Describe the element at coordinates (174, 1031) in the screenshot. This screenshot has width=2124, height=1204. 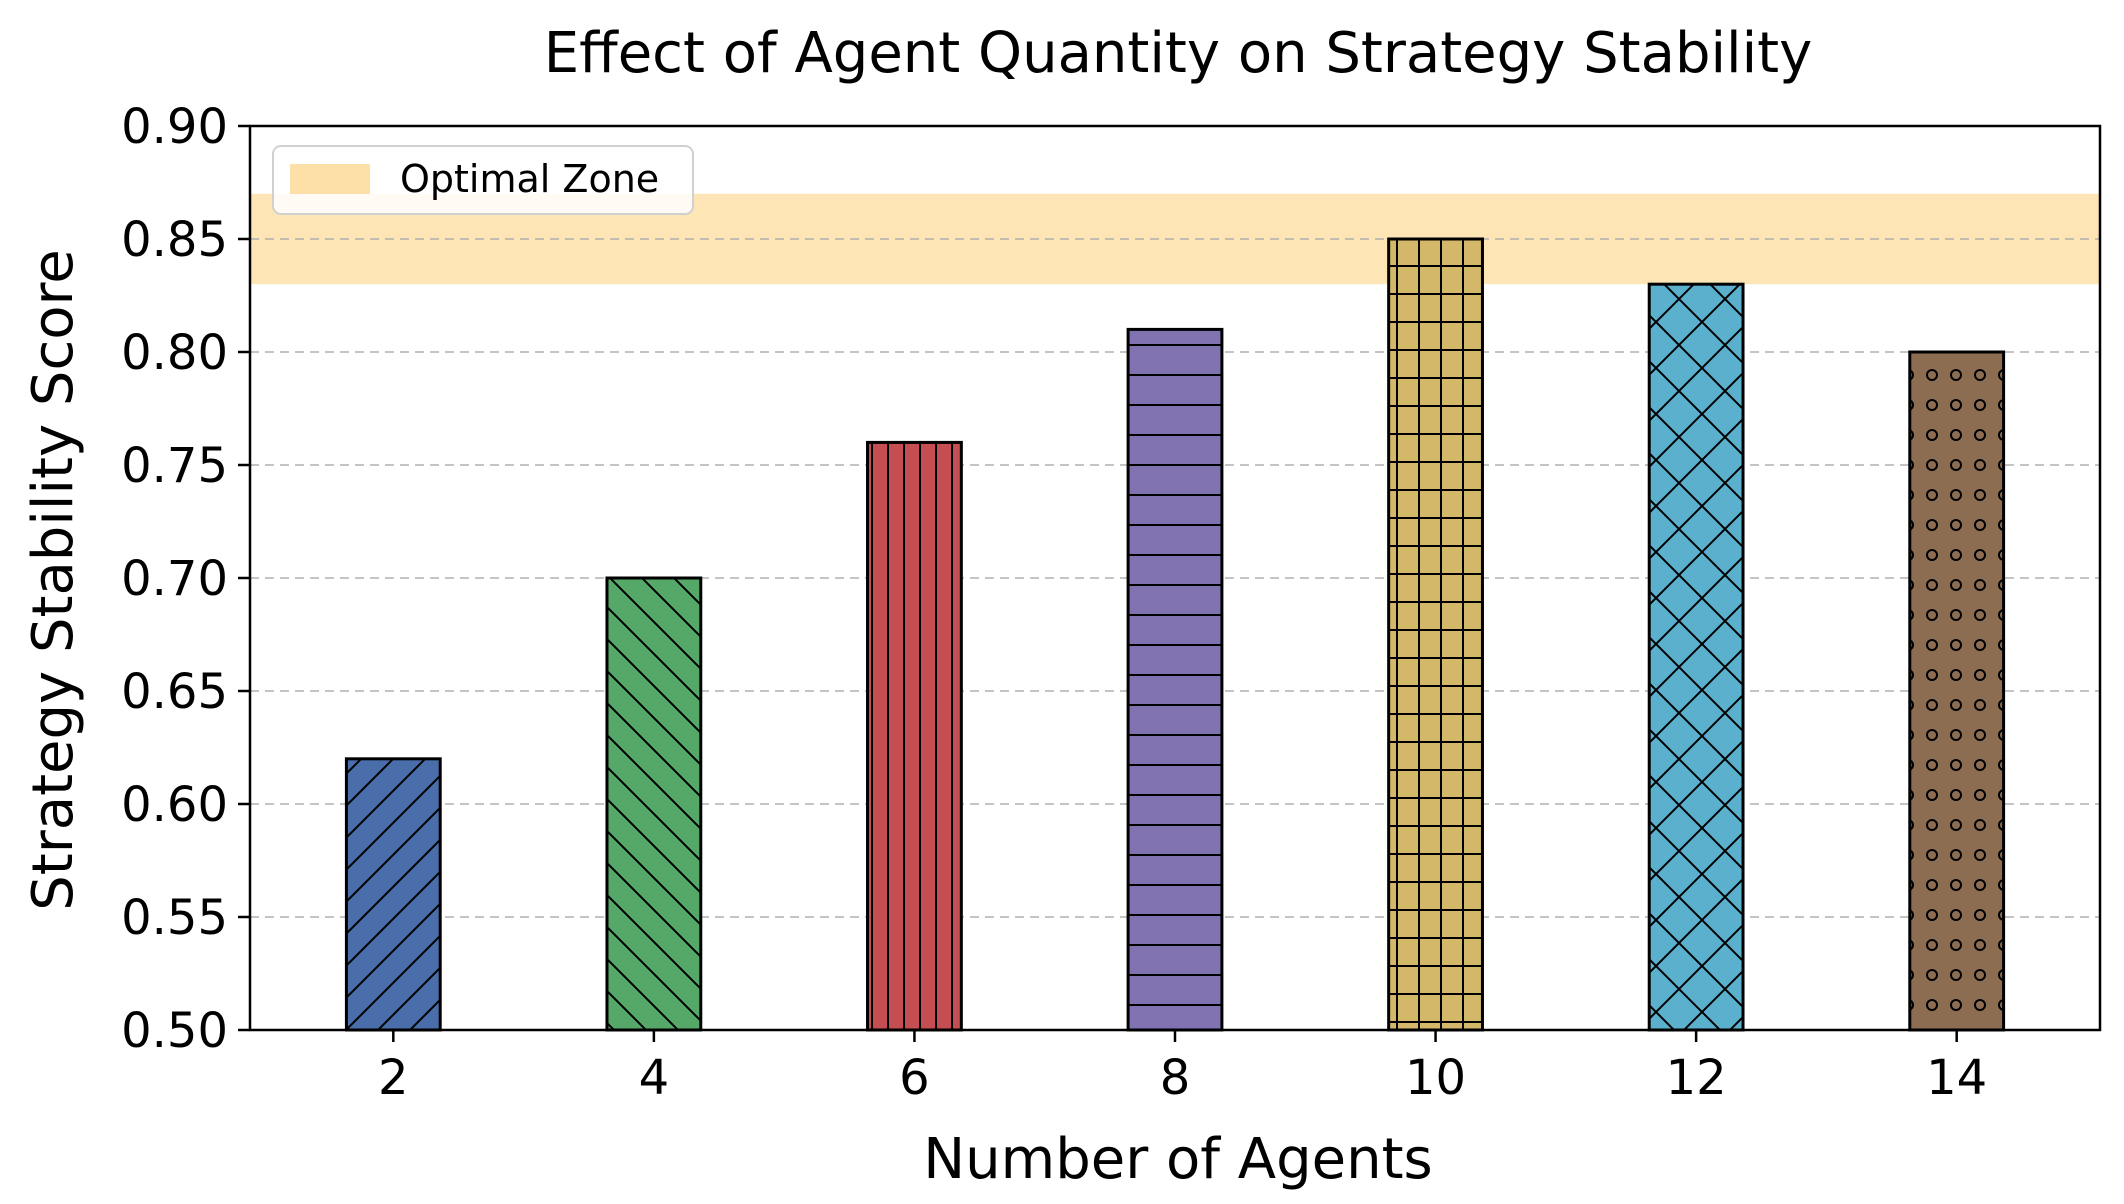
I see `y-tick-label: 0.50` at that location.